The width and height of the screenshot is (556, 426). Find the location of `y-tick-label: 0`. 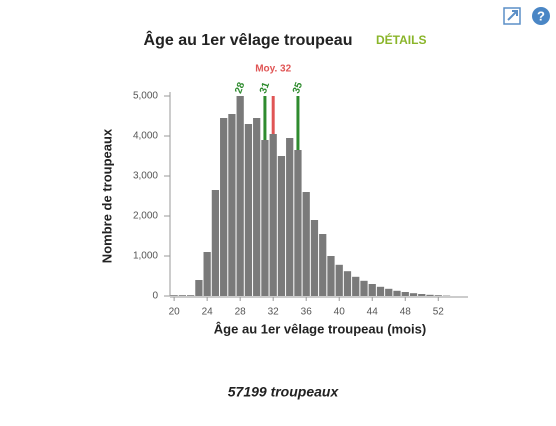

y-tick-label: 0 is located at coordinates (155, 296).